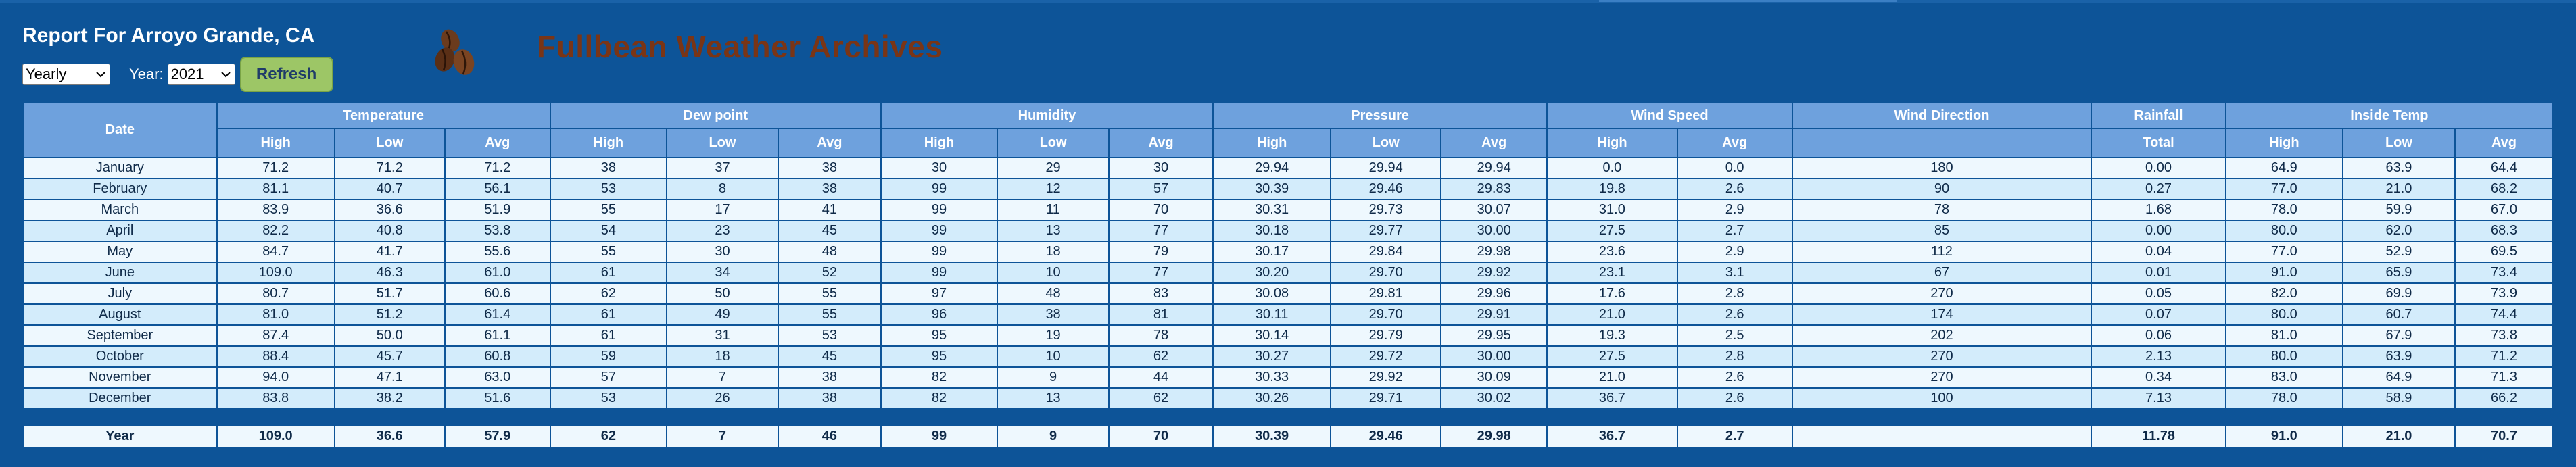 This screenshot has height=467, width=2576. What do you see at coordinates (1942, 273) in the screenshot?
I see `value-cell: 67` at bounding box center [1942, 273].